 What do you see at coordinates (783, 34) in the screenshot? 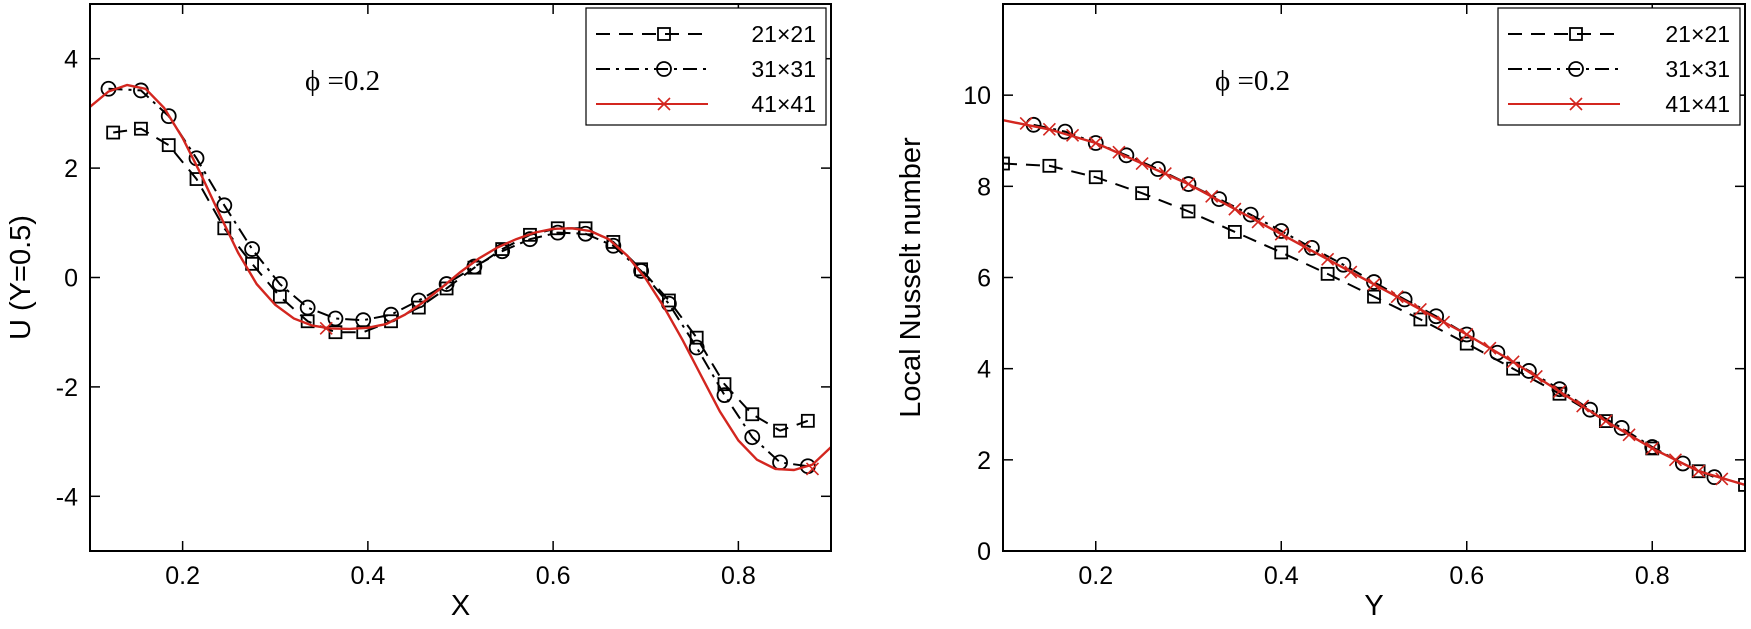
I see `legend-label: 21×21` at bounding box center [783, 34].